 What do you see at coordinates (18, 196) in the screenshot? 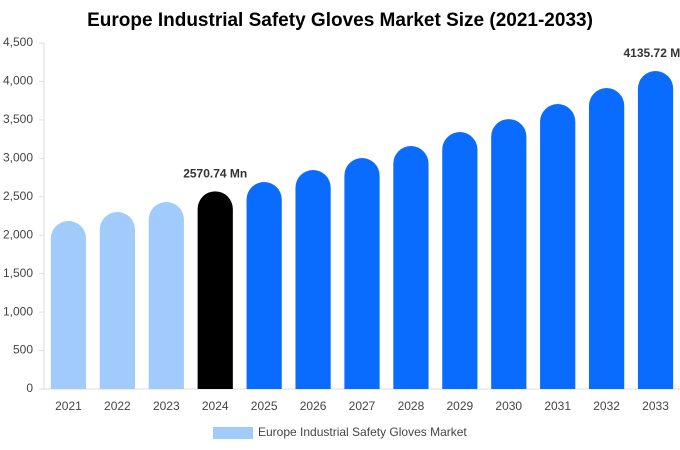
I see `y-tick-label: 2,500` at bounding box center [18, 196].